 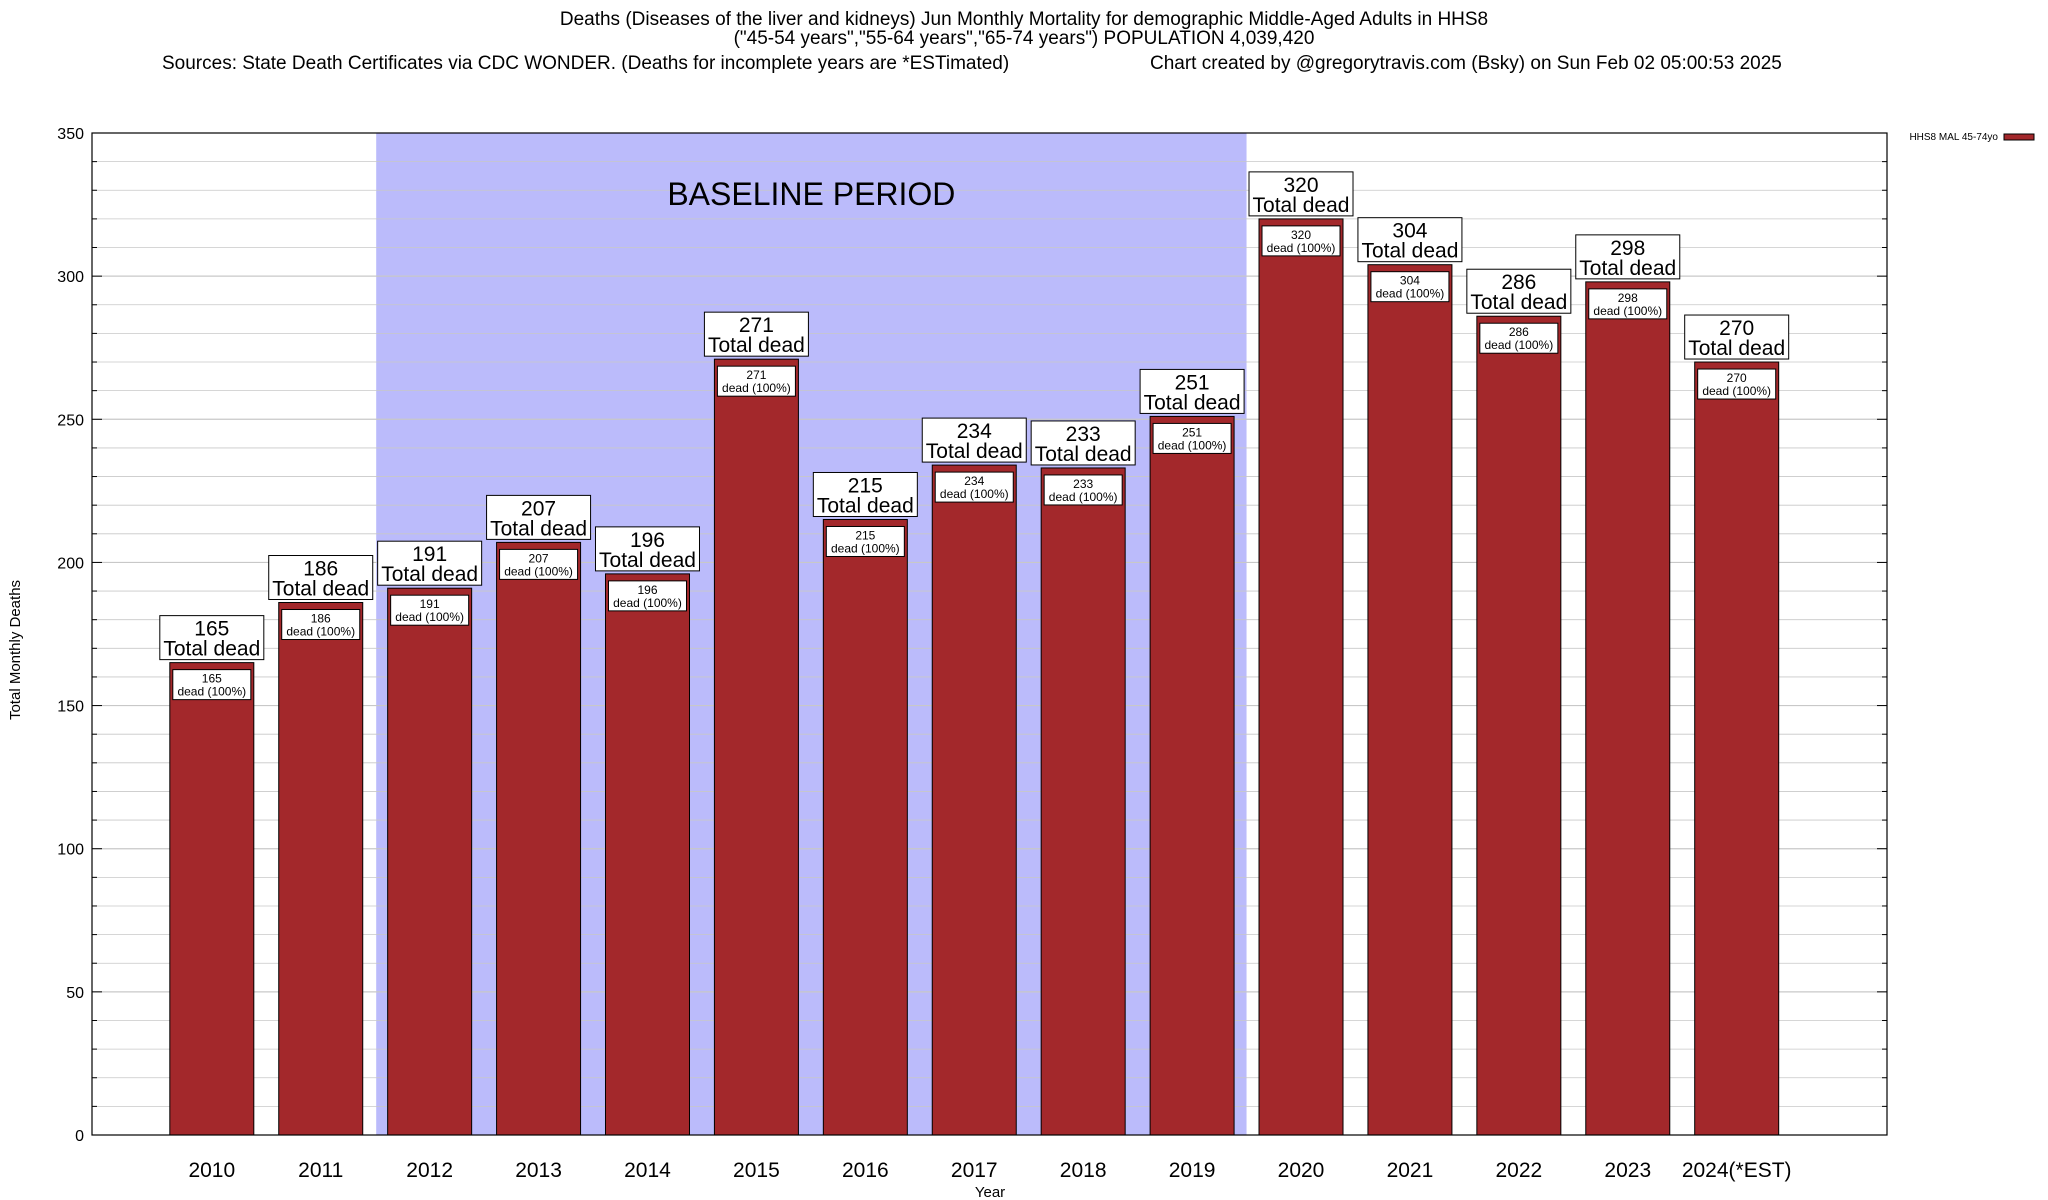 What do you see at coordinates (811, 194) in the screenshot?
I see `baseline-period-label: BASELINE PERIOD` at bounding box center [811, 194].